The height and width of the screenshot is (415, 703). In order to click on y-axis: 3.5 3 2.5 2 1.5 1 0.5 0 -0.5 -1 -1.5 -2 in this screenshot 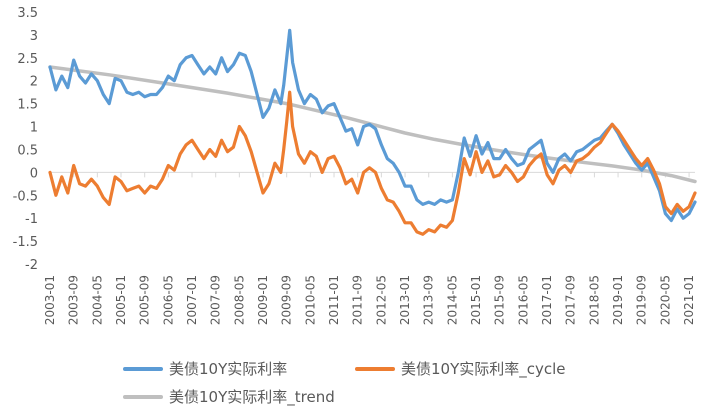, I will do `click(25, 139)`.